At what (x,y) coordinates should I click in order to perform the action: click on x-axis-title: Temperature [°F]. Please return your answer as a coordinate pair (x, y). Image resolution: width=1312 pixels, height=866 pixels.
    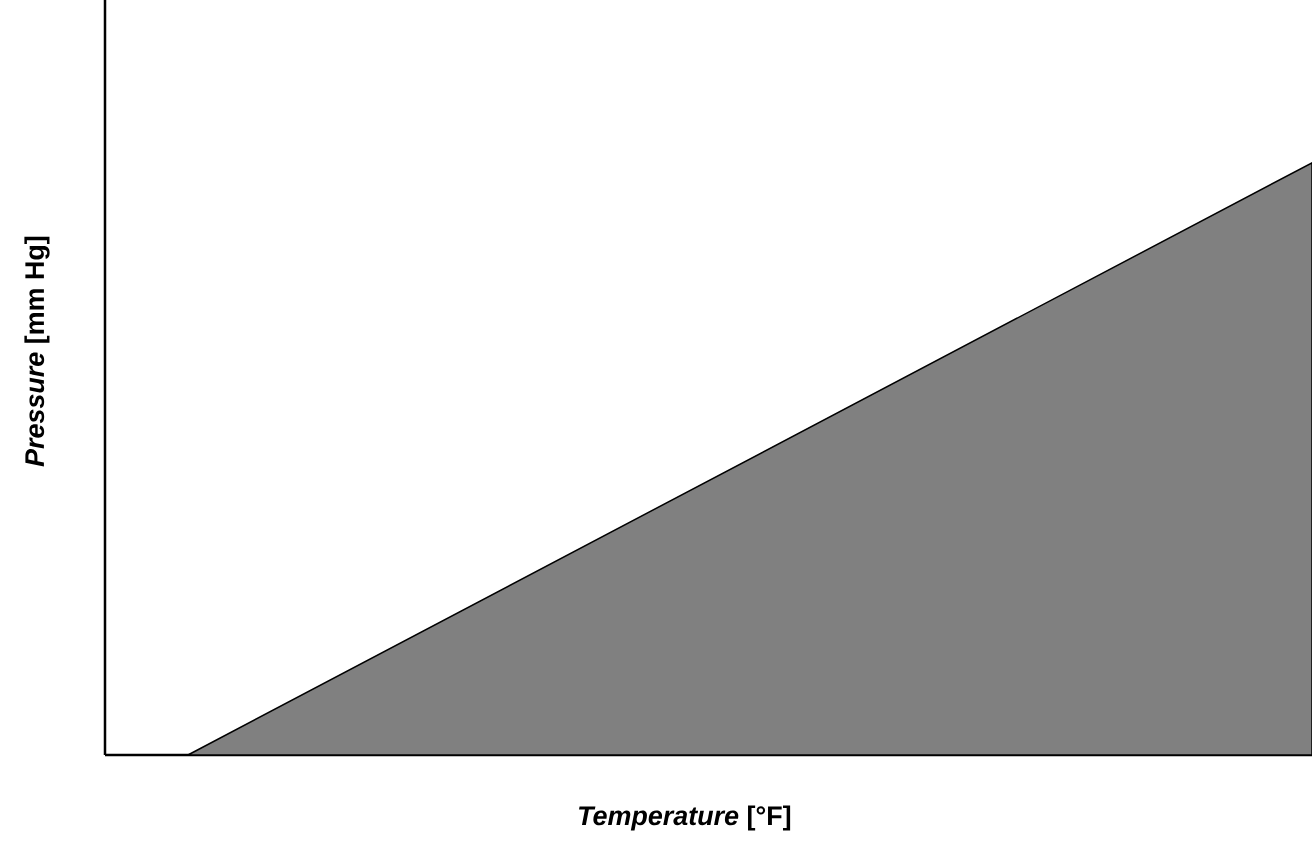
    Looking at the image, I should click on (685, 818).